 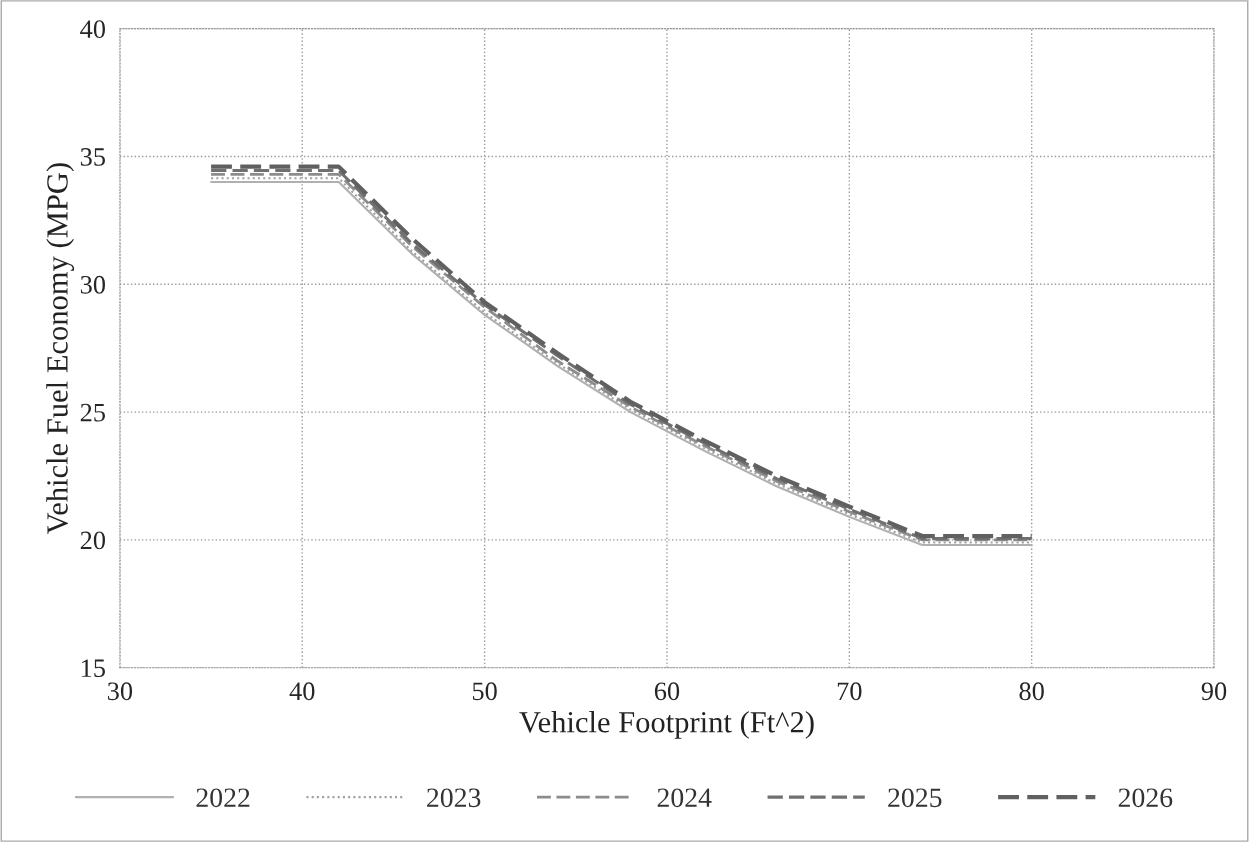 What do you see at coordinates (484, 691) in the screenshot?
I see `x-tick-label: 50` at bounding box center [484, 691].